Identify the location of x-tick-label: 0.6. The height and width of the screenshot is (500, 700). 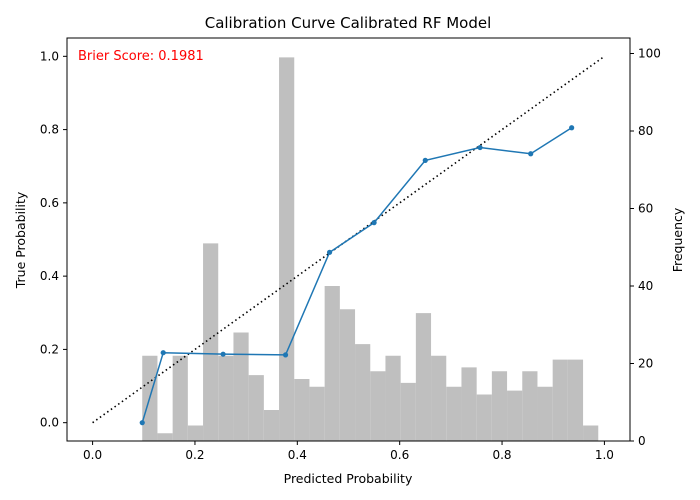
(399, 455).